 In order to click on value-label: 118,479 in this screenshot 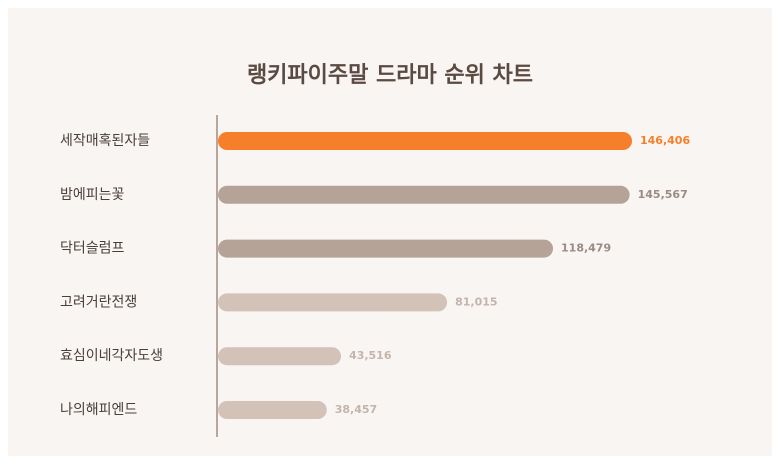, I will do `click(586, 248)`.